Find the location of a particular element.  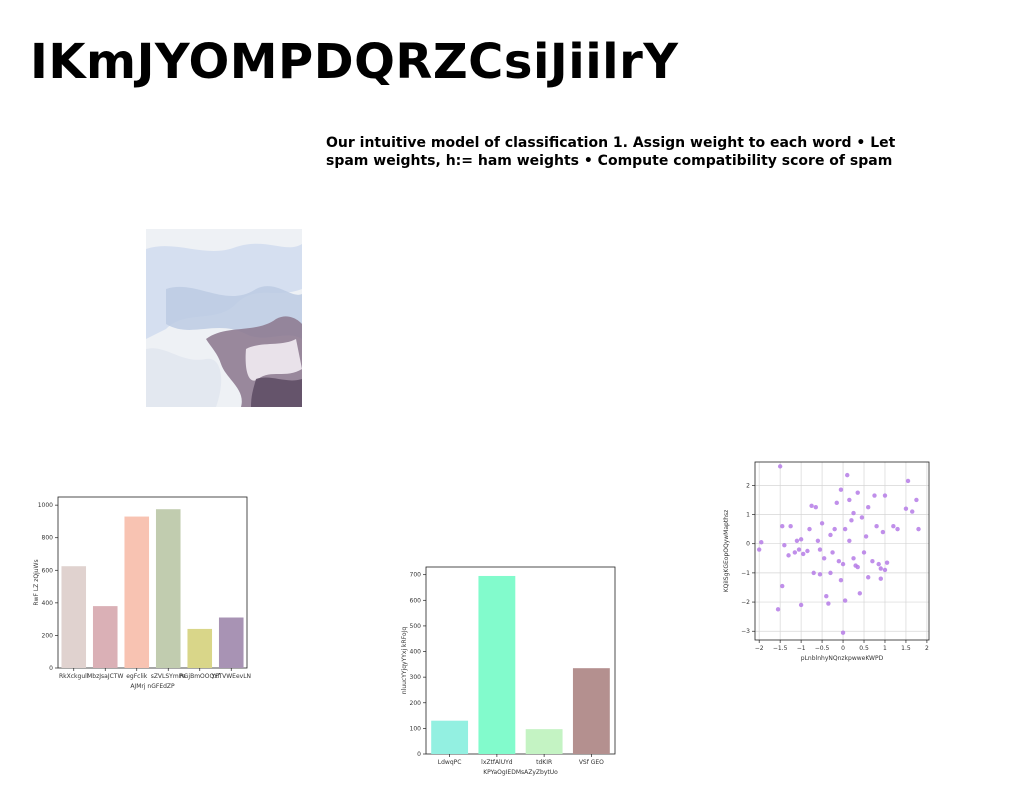

y-axis-label: RwF LZ zQjuWs is located at coordinates (36, 582).